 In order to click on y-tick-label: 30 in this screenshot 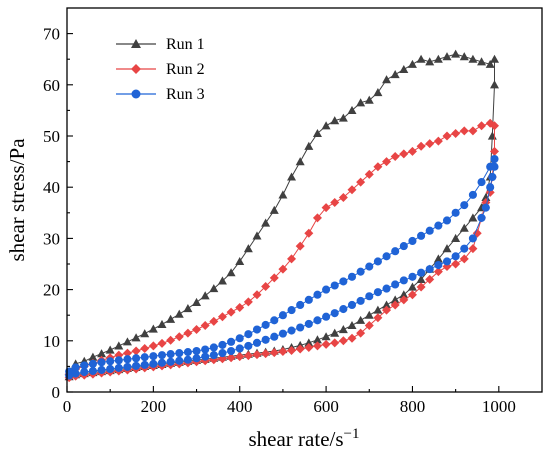, I will do `click(51, 238)`.